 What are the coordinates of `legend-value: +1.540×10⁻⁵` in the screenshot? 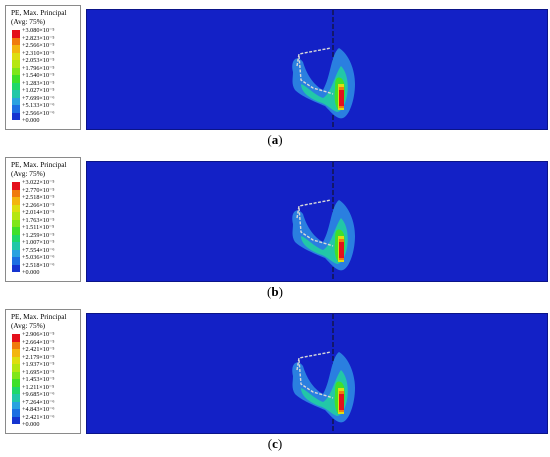 It's located at (38, 75).